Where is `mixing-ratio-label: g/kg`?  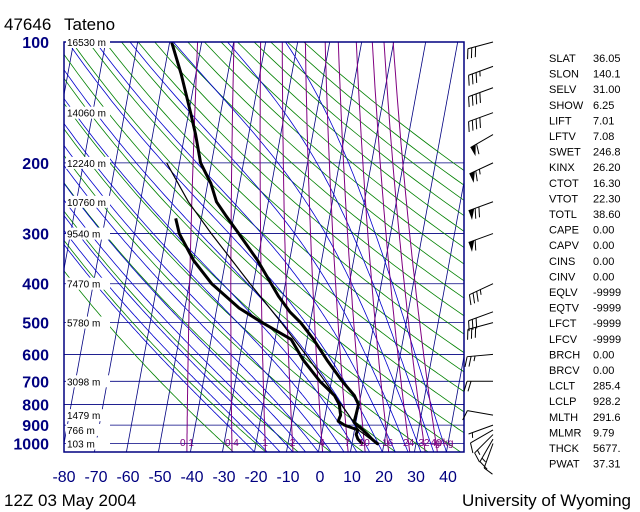
mixing-ratio-label: g/kg is located at coordinates (444, 443).